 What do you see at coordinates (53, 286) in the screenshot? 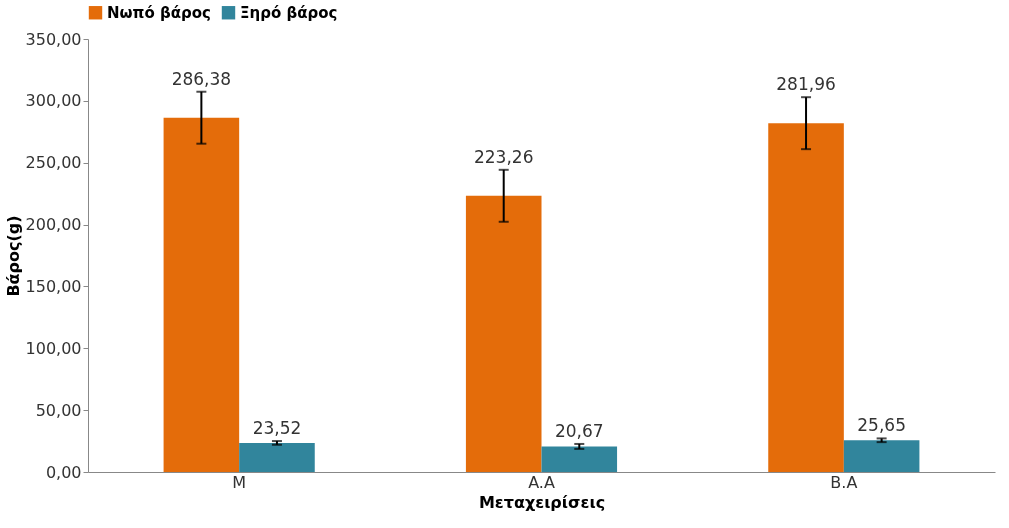
I see `y-tick-label: 150,00` at bounding box center [53, 286].